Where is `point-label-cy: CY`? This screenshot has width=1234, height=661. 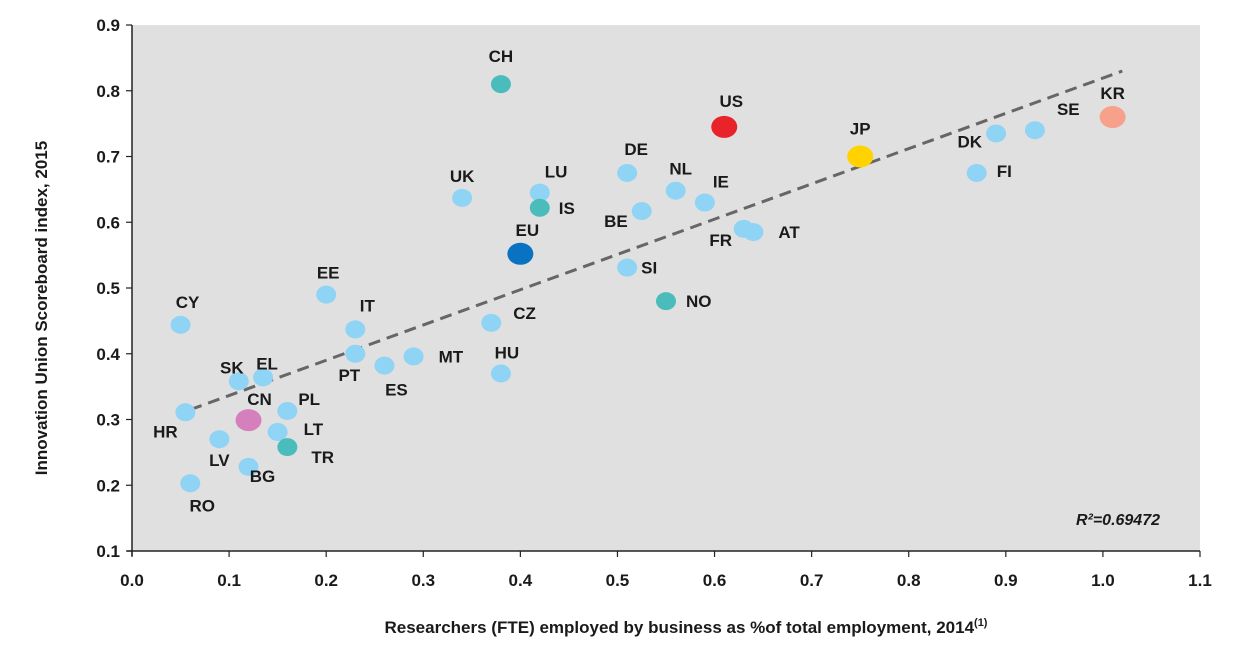
point-label-cy: CY is located at coordinates (188, 302).